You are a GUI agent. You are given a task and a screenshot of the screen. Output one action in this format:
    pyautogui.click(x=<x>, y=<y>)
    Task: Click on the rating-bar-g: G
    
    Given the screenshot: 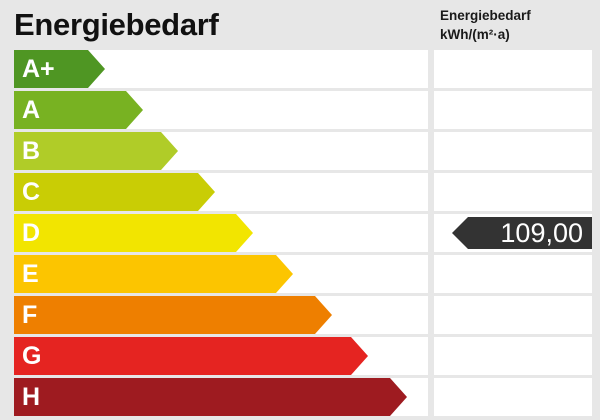 What is the action you would take?
    pyautogui.click(x=191, y=356)
    